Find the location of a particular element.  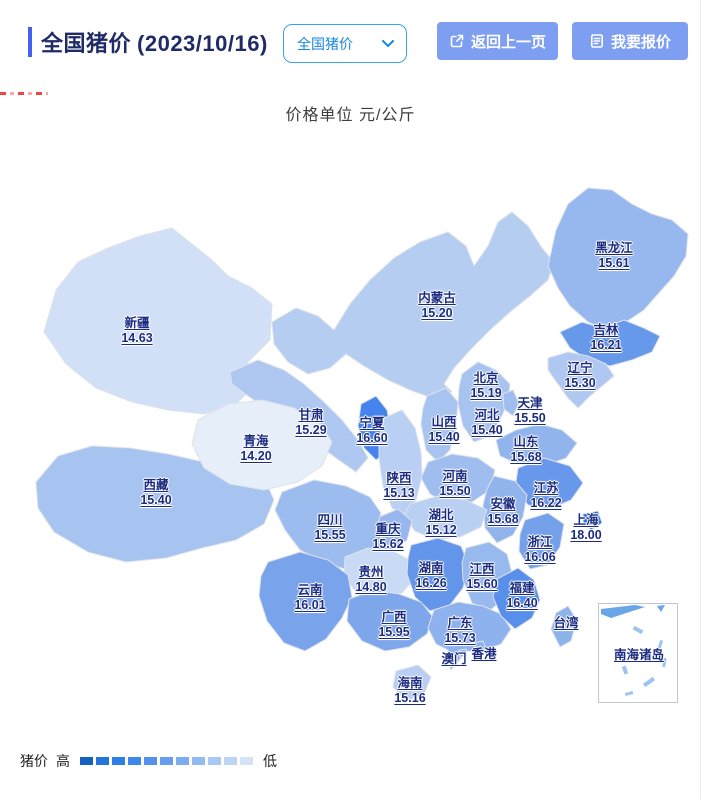

province-shape-xinjiang is located at coordinates (158, 321).